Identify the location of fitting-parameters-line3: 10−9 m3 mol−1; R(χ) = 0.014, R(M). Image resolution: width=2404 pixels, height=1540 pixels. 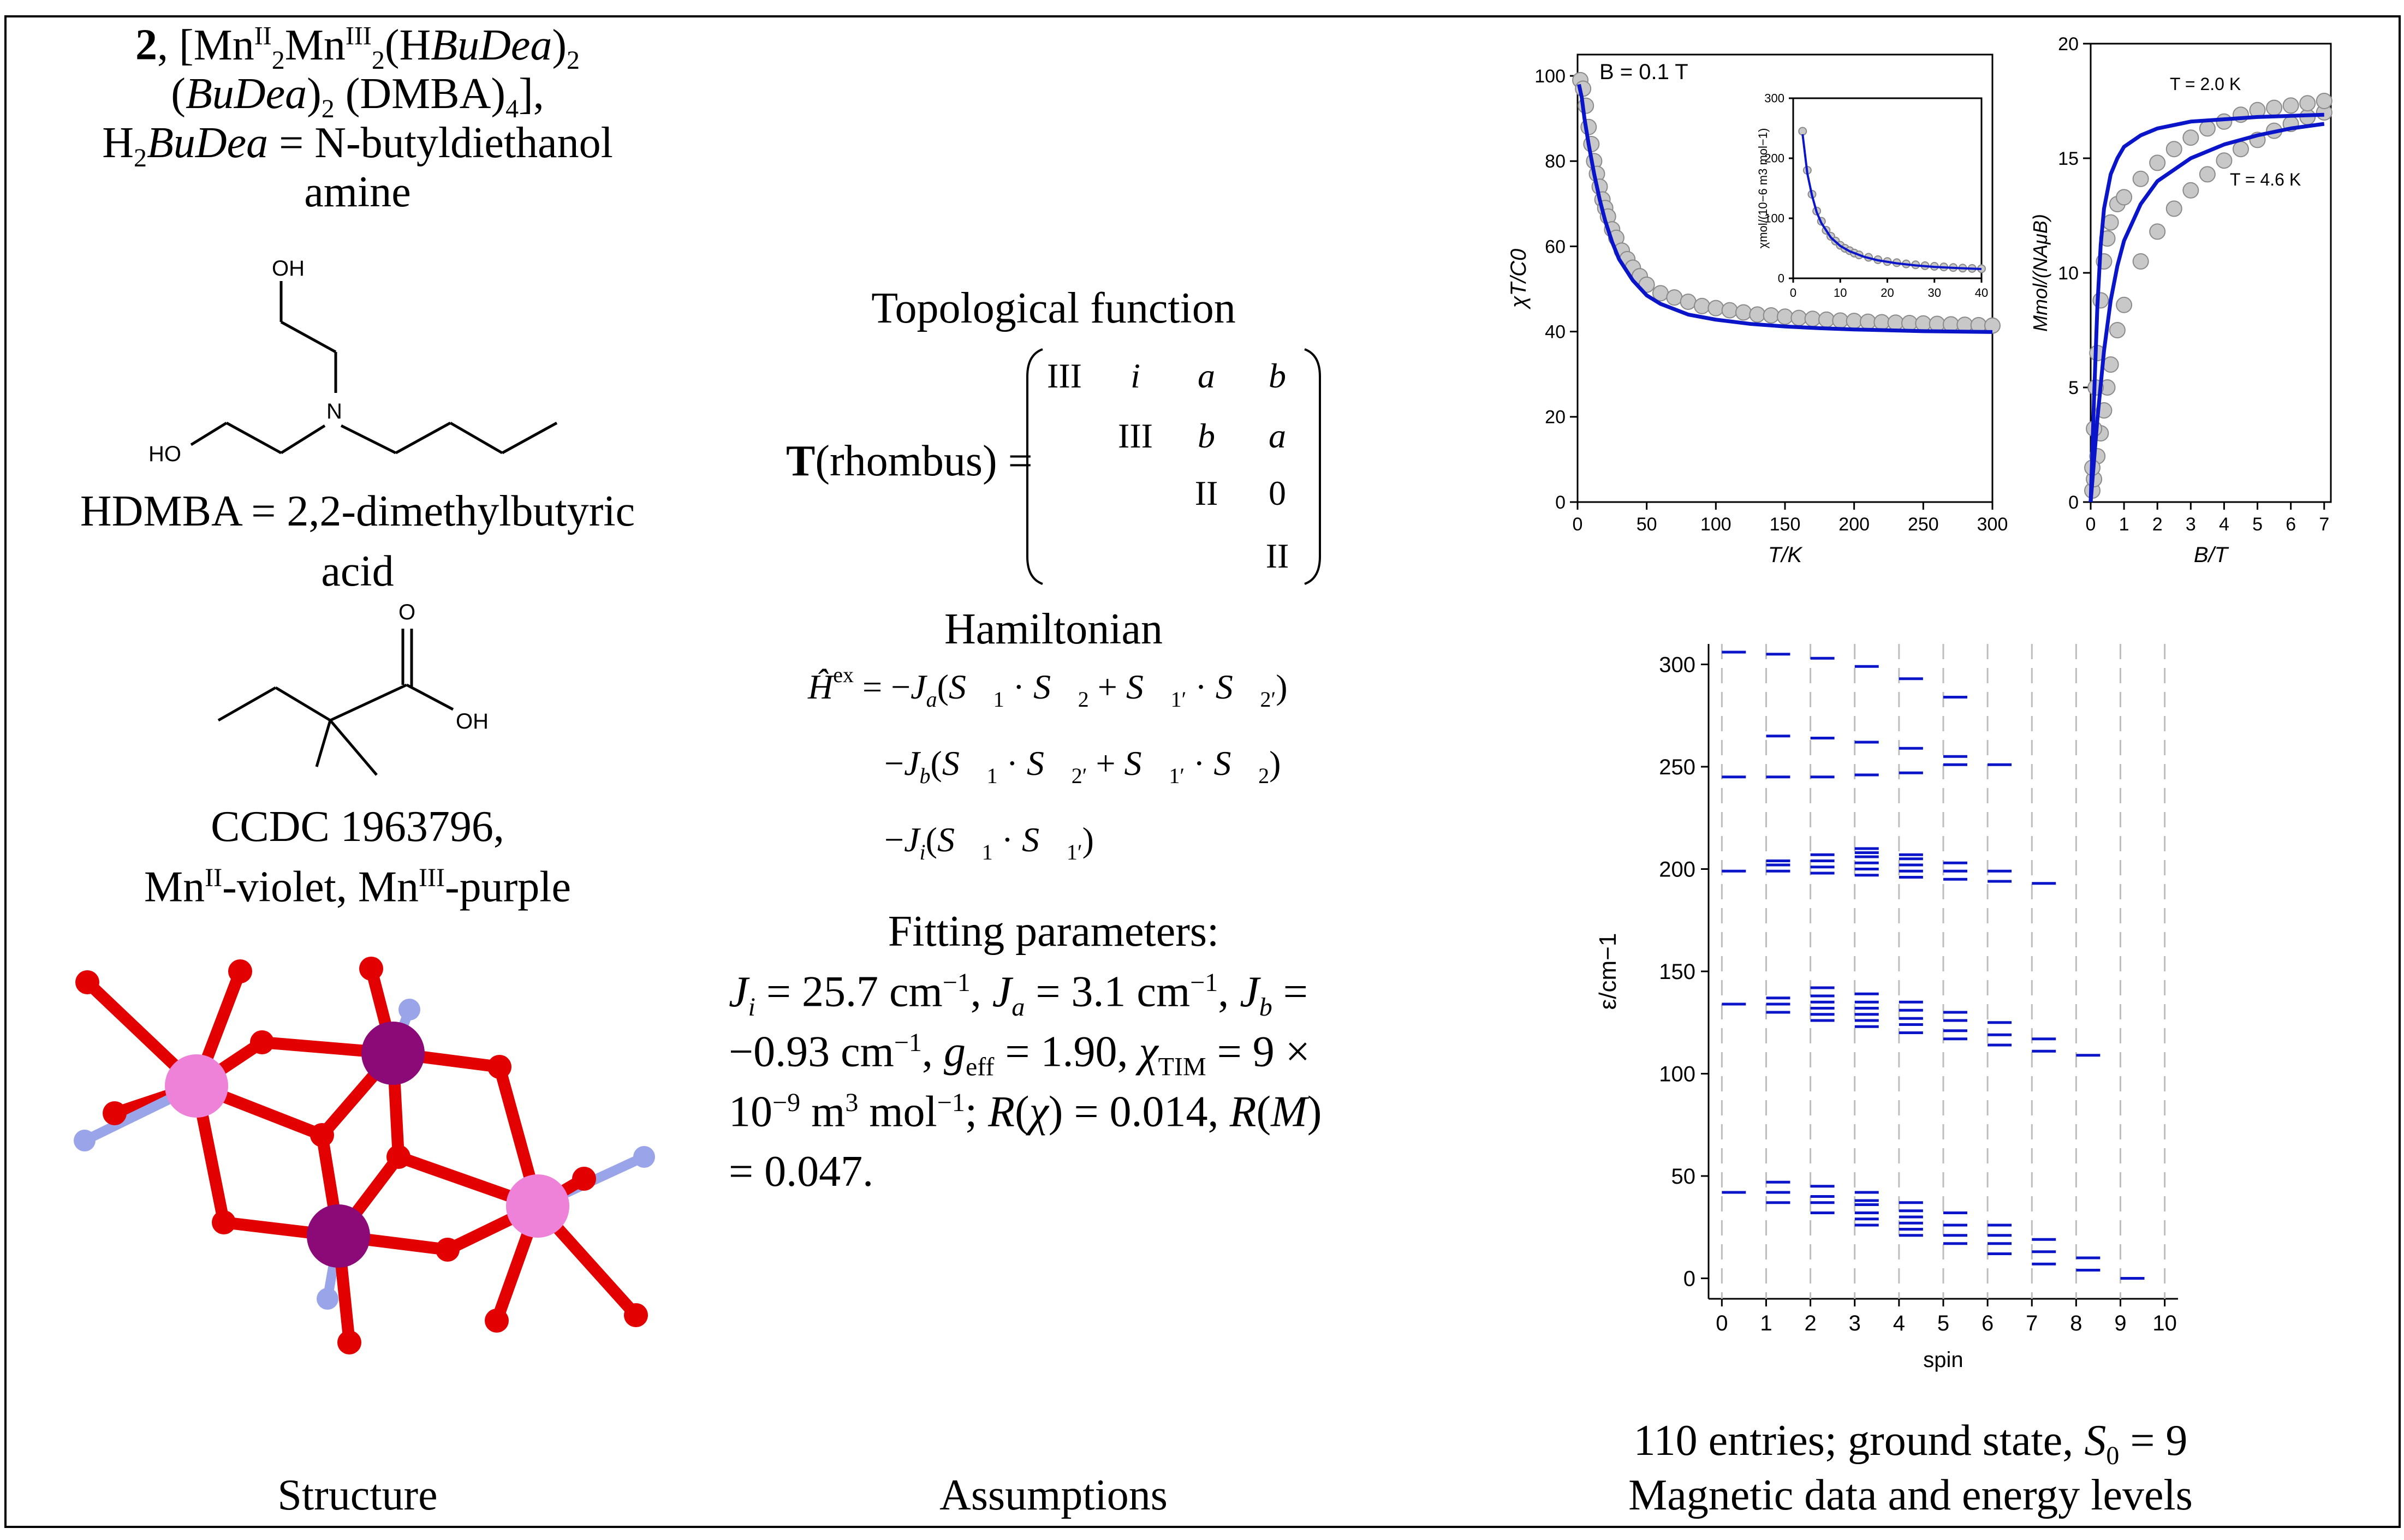
(1025, 1112).